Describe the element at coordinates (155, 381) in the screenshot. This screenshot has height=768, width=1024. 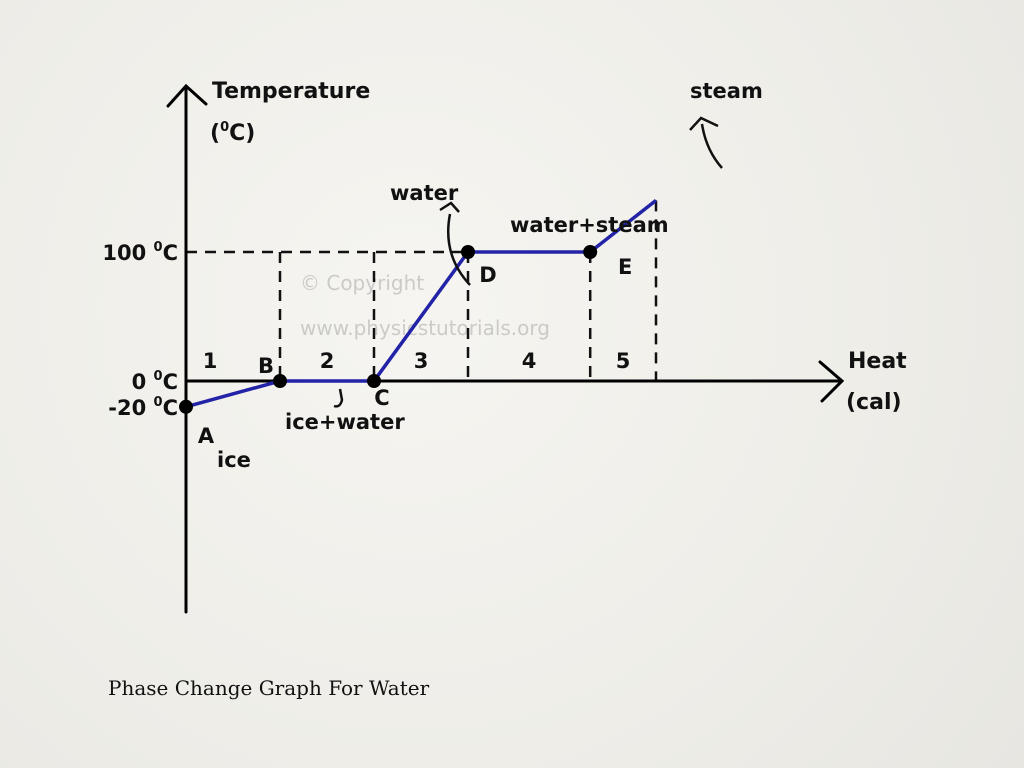
I see `y-tick-label-1: 0 0C` at that location.